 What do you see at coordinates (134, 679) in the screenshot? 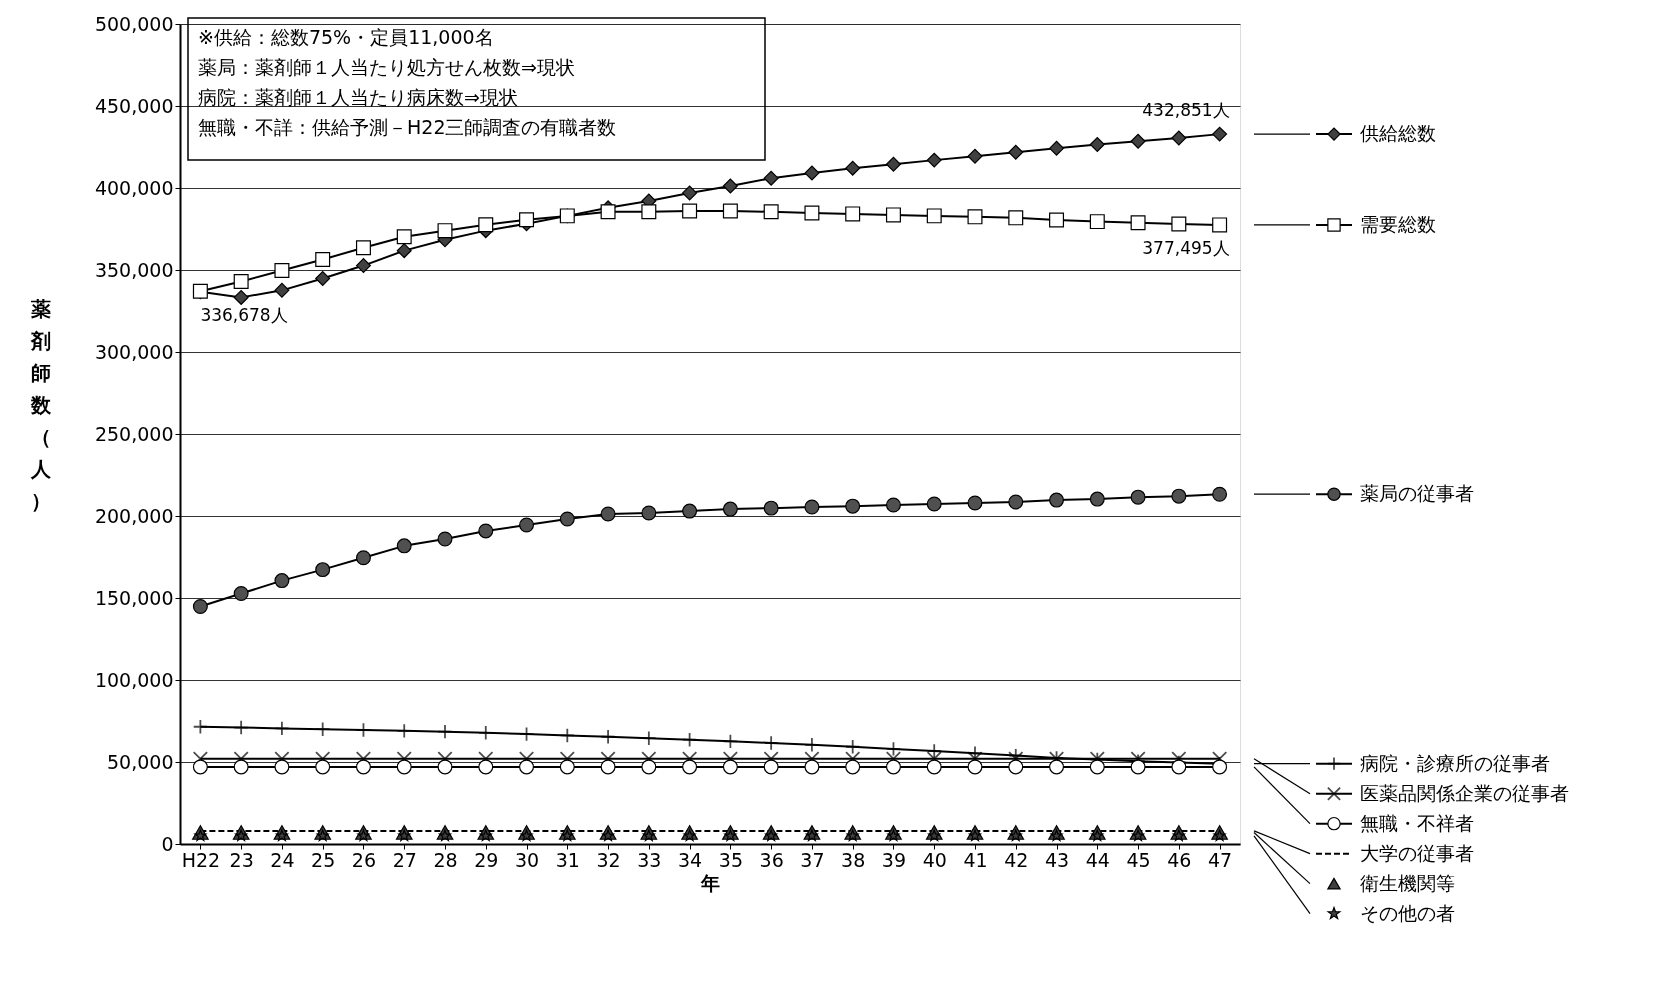
I see `y-tick-label: 100,000` at bounding box center [134, 679].